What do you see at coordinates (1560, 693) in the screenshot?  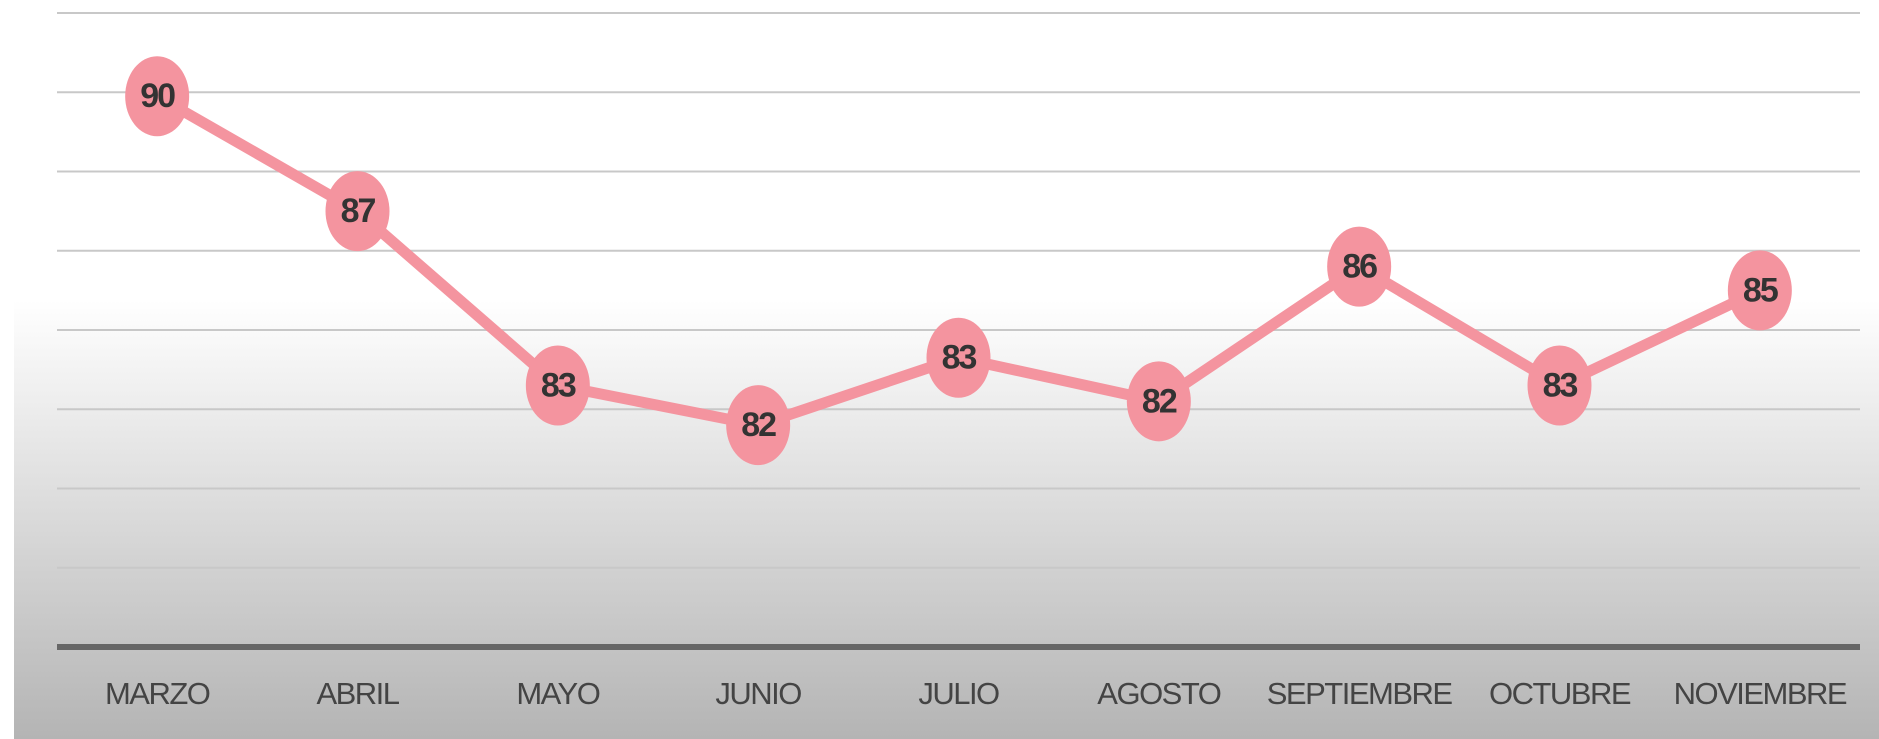 I see `x-tick-label: OCTUBRE` at bounding box center [1560, 693].